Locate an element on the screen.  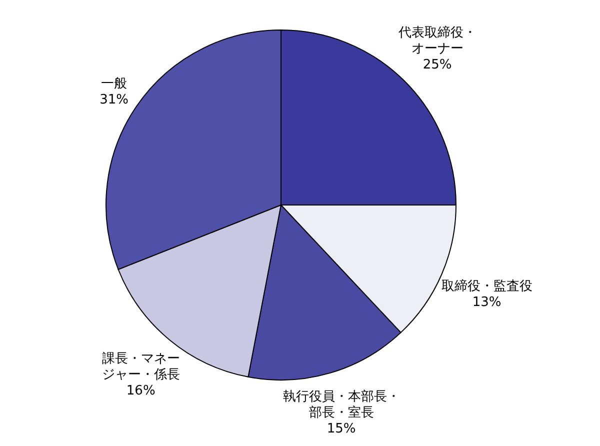
slice-label: 課長・マネージャー・係長 is located at coordinates (141, 366).